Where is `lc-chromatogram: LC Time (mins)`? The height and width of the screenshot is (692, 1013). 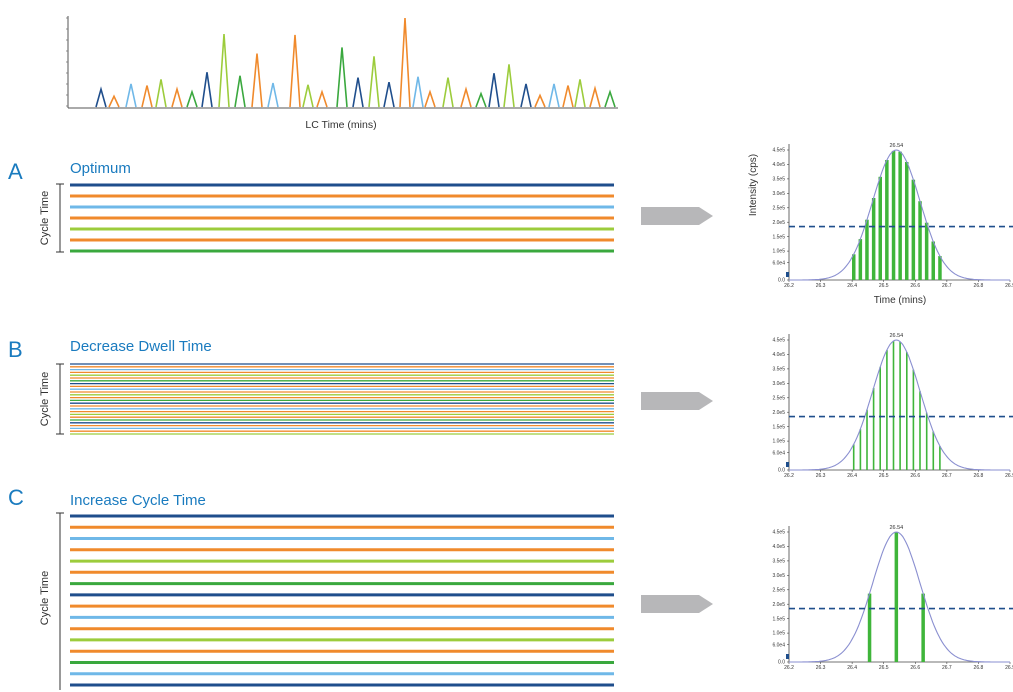 lc-chromatogram: LC Time (mins) is located at coordinates (342, 73).